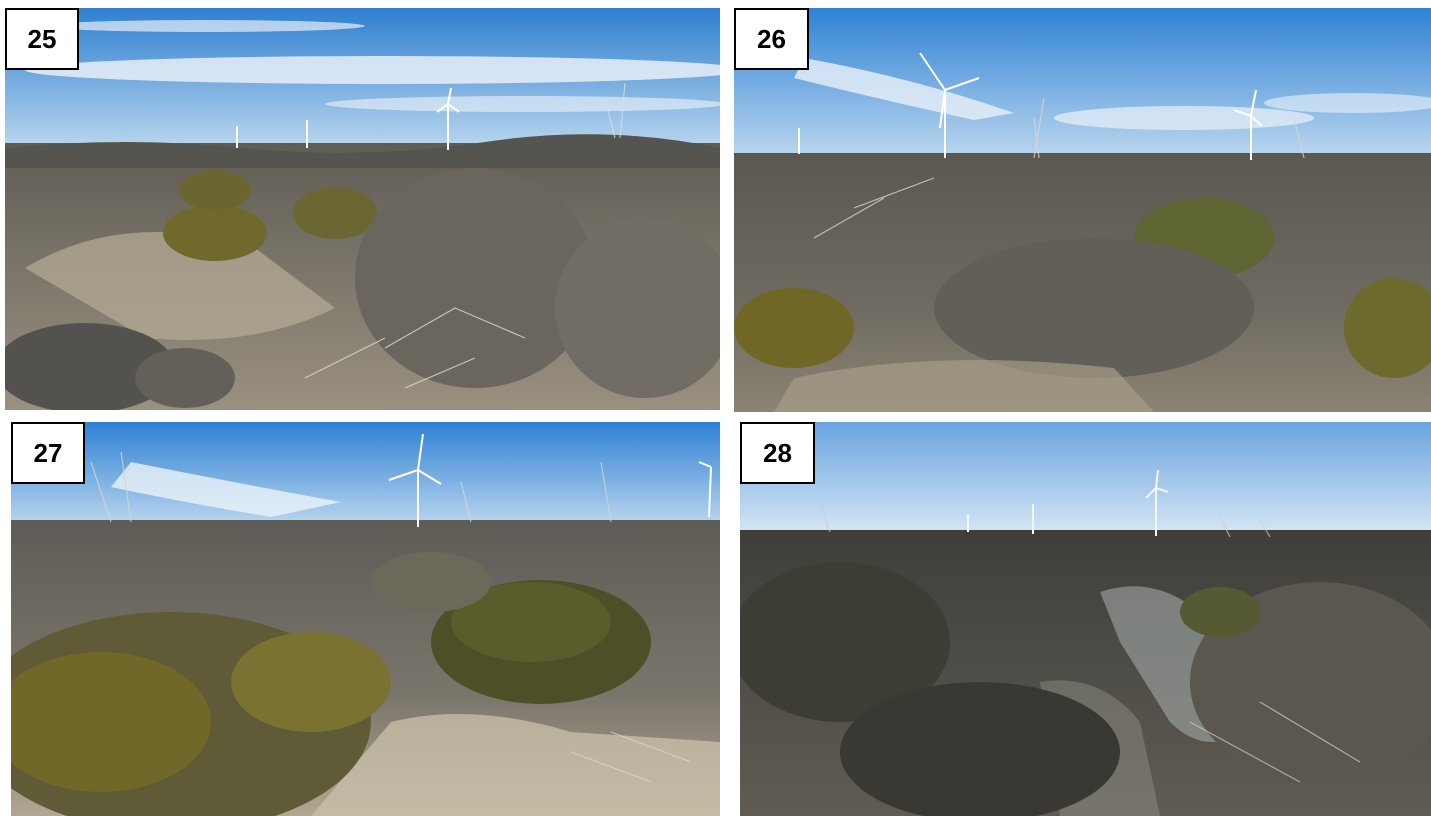 The height and width of the screenshot is (816, 1431). Describe the element at coordinates (777, 453) in the screenshot. I see `panel-number-label: 28` at that location.